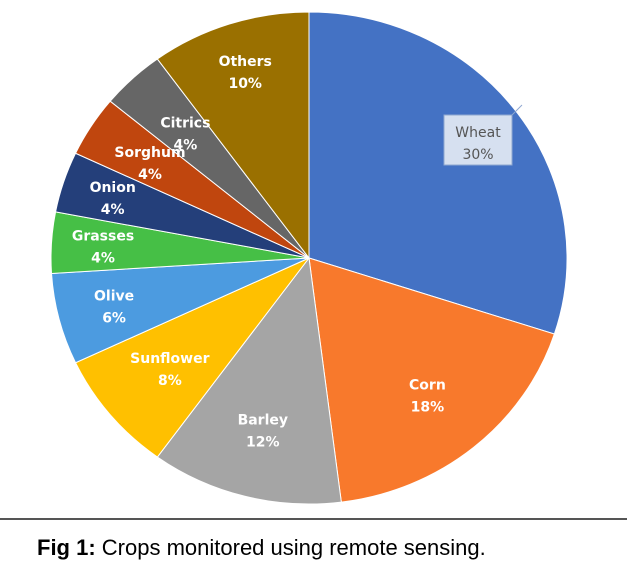 This screenshot has height=569, width=627. Describe the element at coordinates (114, 319) in the screenshot. I see `percent-label: 6%` at that location.